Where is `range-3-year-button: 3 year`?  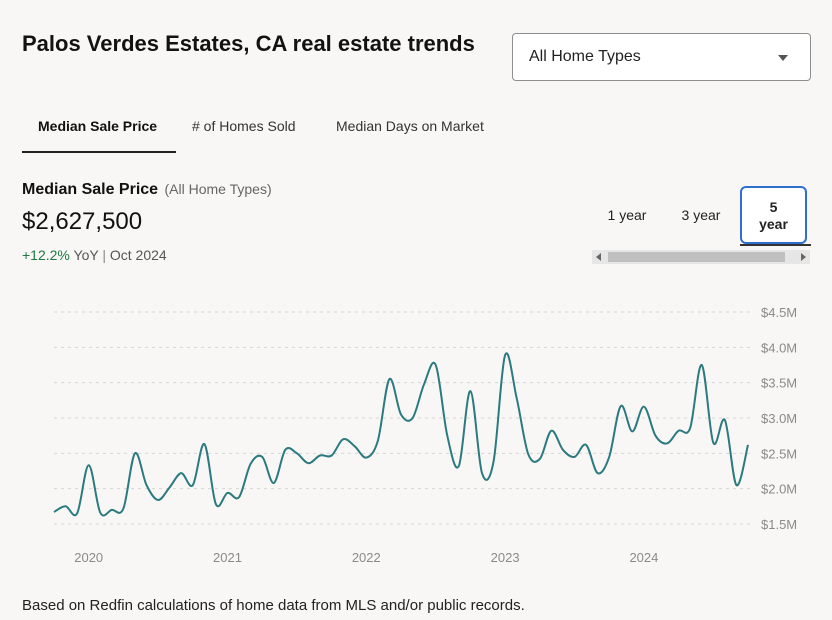
range-3-year-button: 3 year is located at coordinates (701, 215).